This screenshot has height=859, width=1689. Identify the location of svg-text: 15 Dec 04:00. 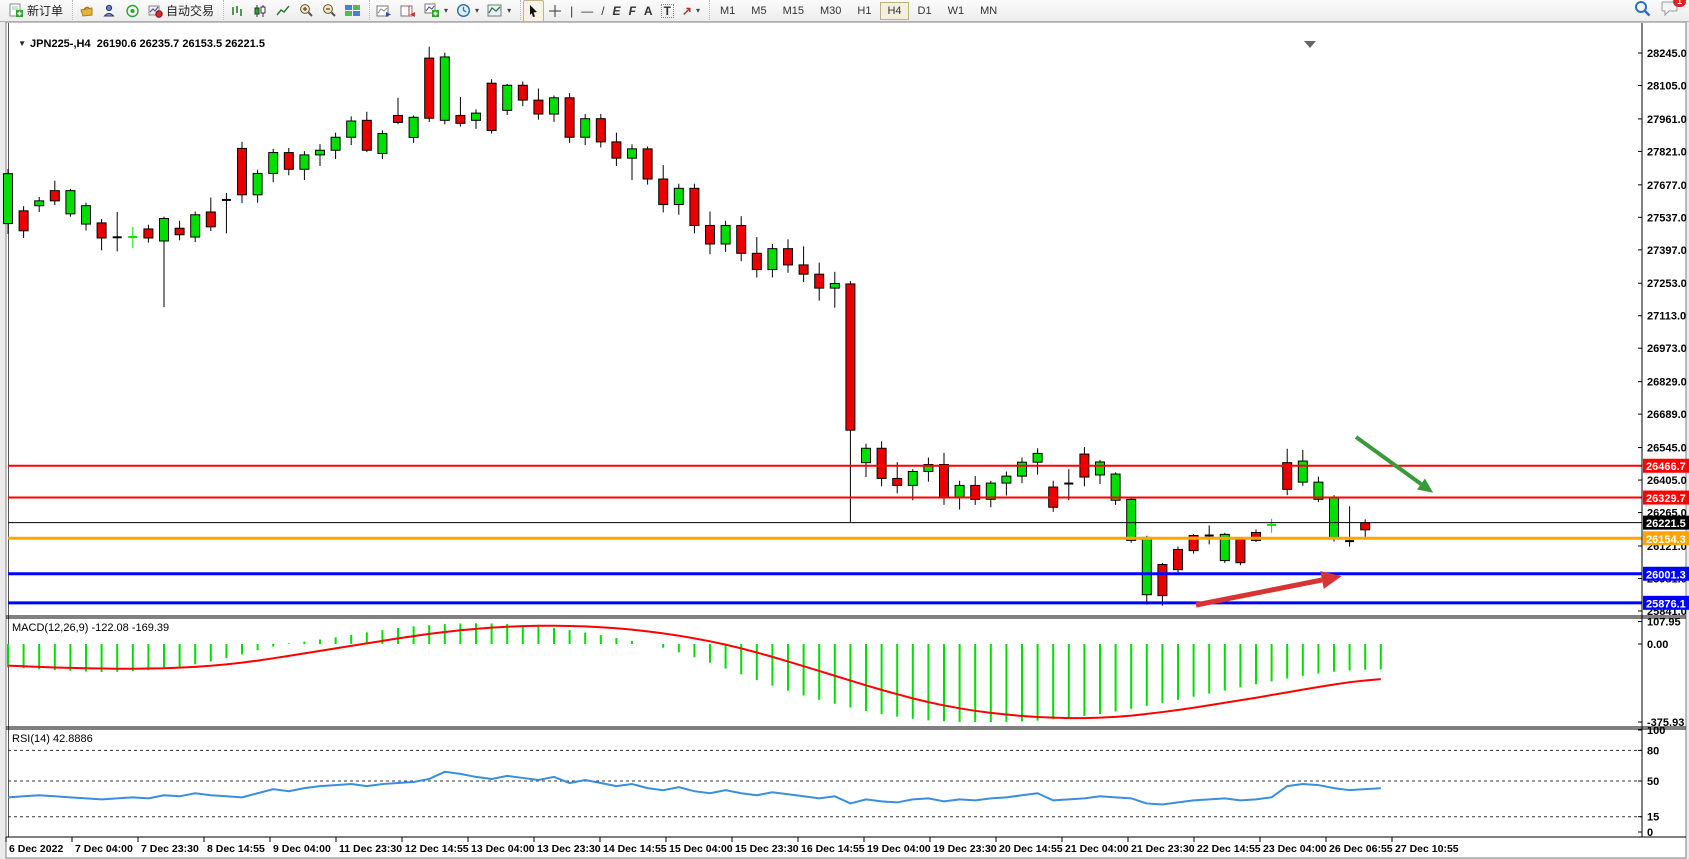
(701, 849).